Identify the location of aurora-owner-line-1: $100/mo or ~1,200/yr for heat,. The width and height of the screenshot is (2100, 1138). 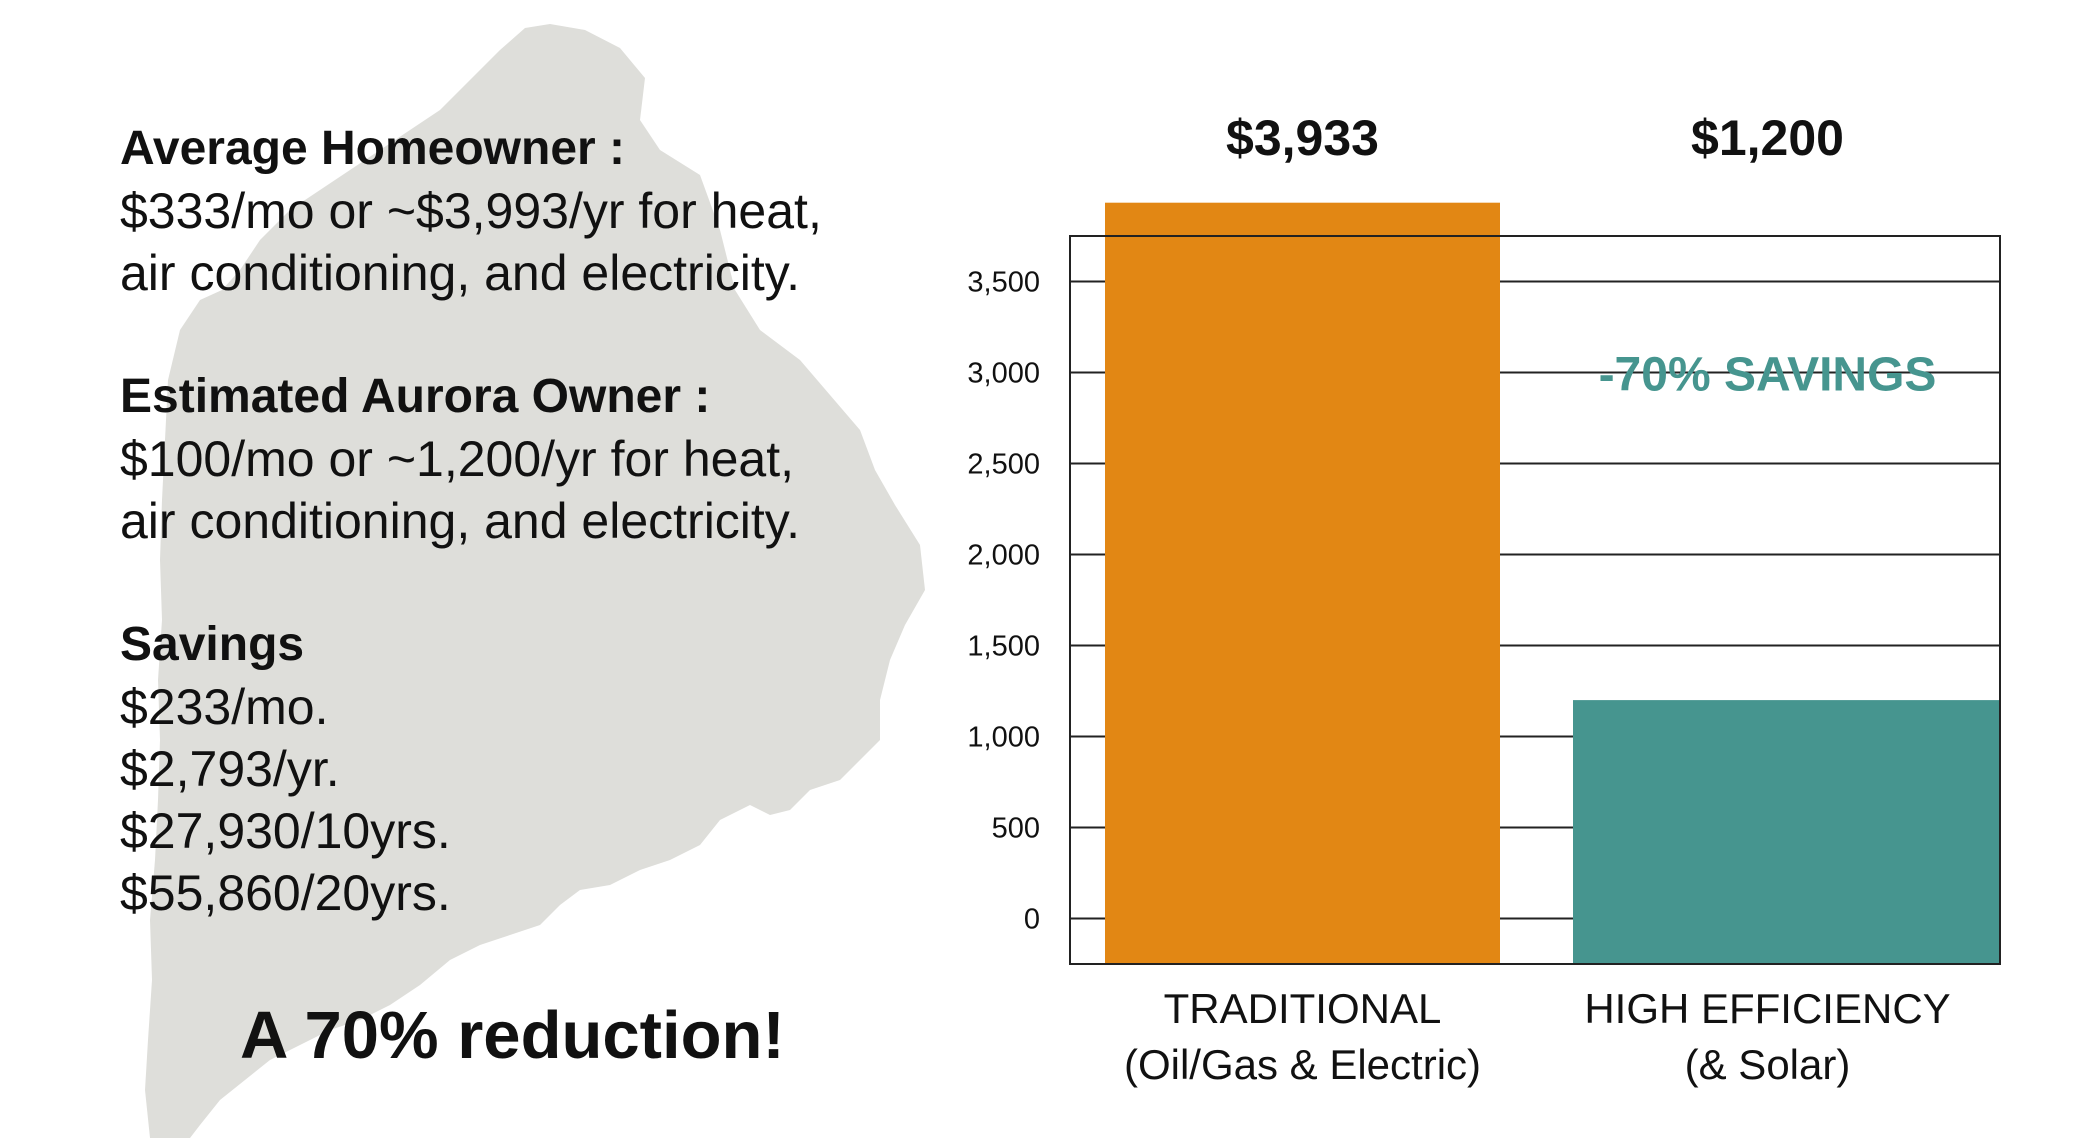
(457, 459).